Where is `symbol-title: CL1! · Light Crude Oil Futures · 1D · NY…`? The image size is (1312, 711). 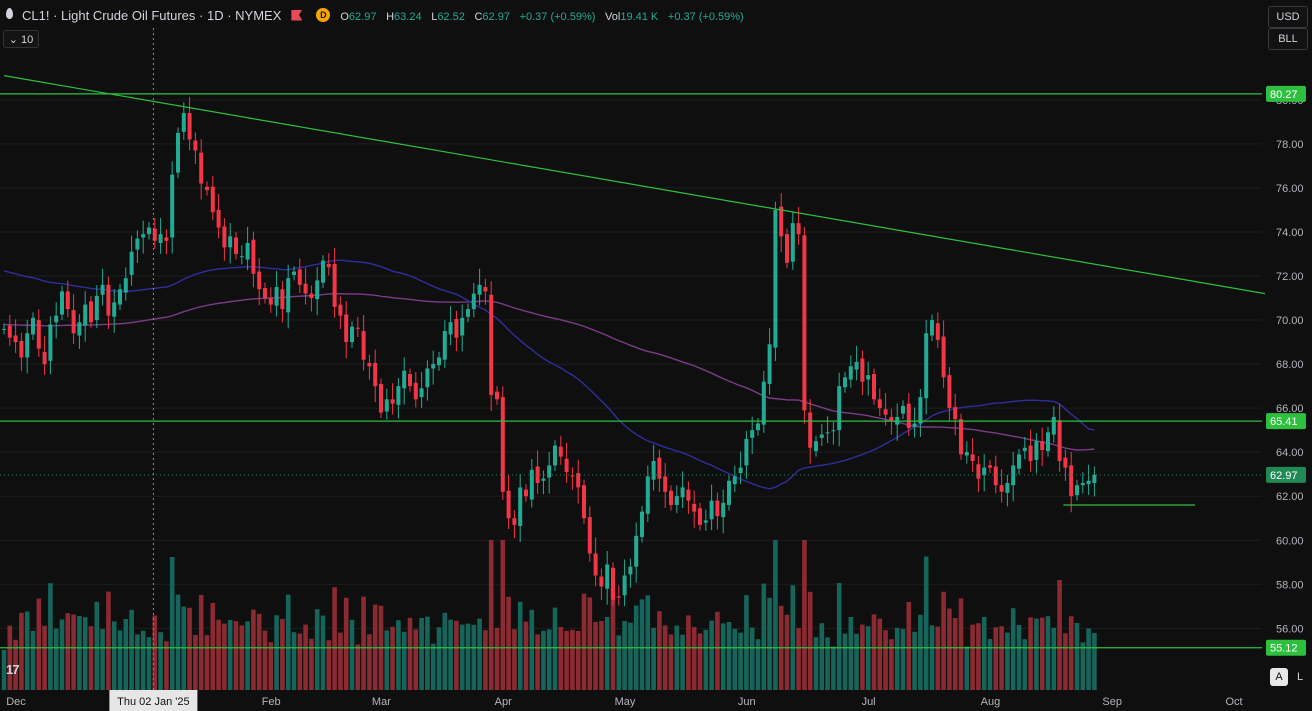 symbol-title: CL1! · Light Crude Oil Futures · 1D · NY… is located at coordinates (152, 15).